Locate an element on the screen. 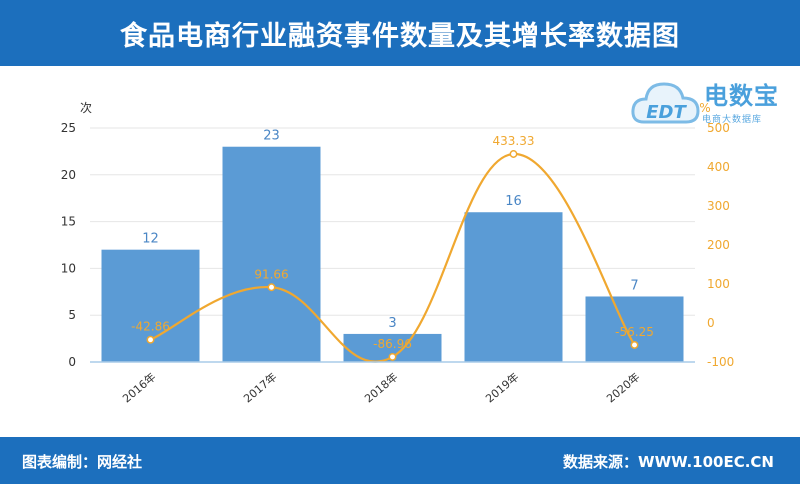  y-left-tick-label: 5 is located at coordinates (72, 315).